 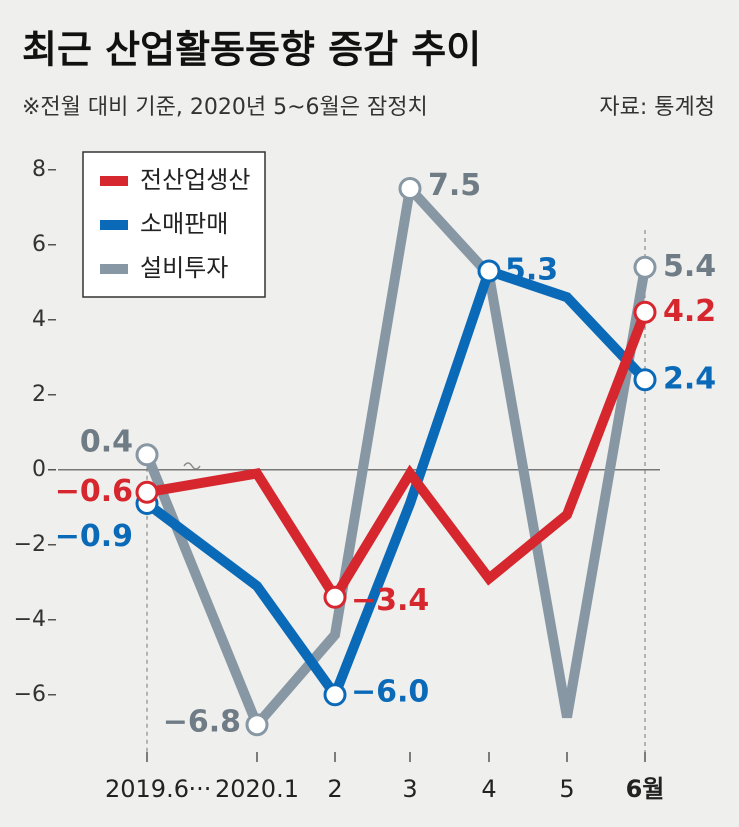 I want to click on y-tick-label: −4, so click(x=30, y=619).